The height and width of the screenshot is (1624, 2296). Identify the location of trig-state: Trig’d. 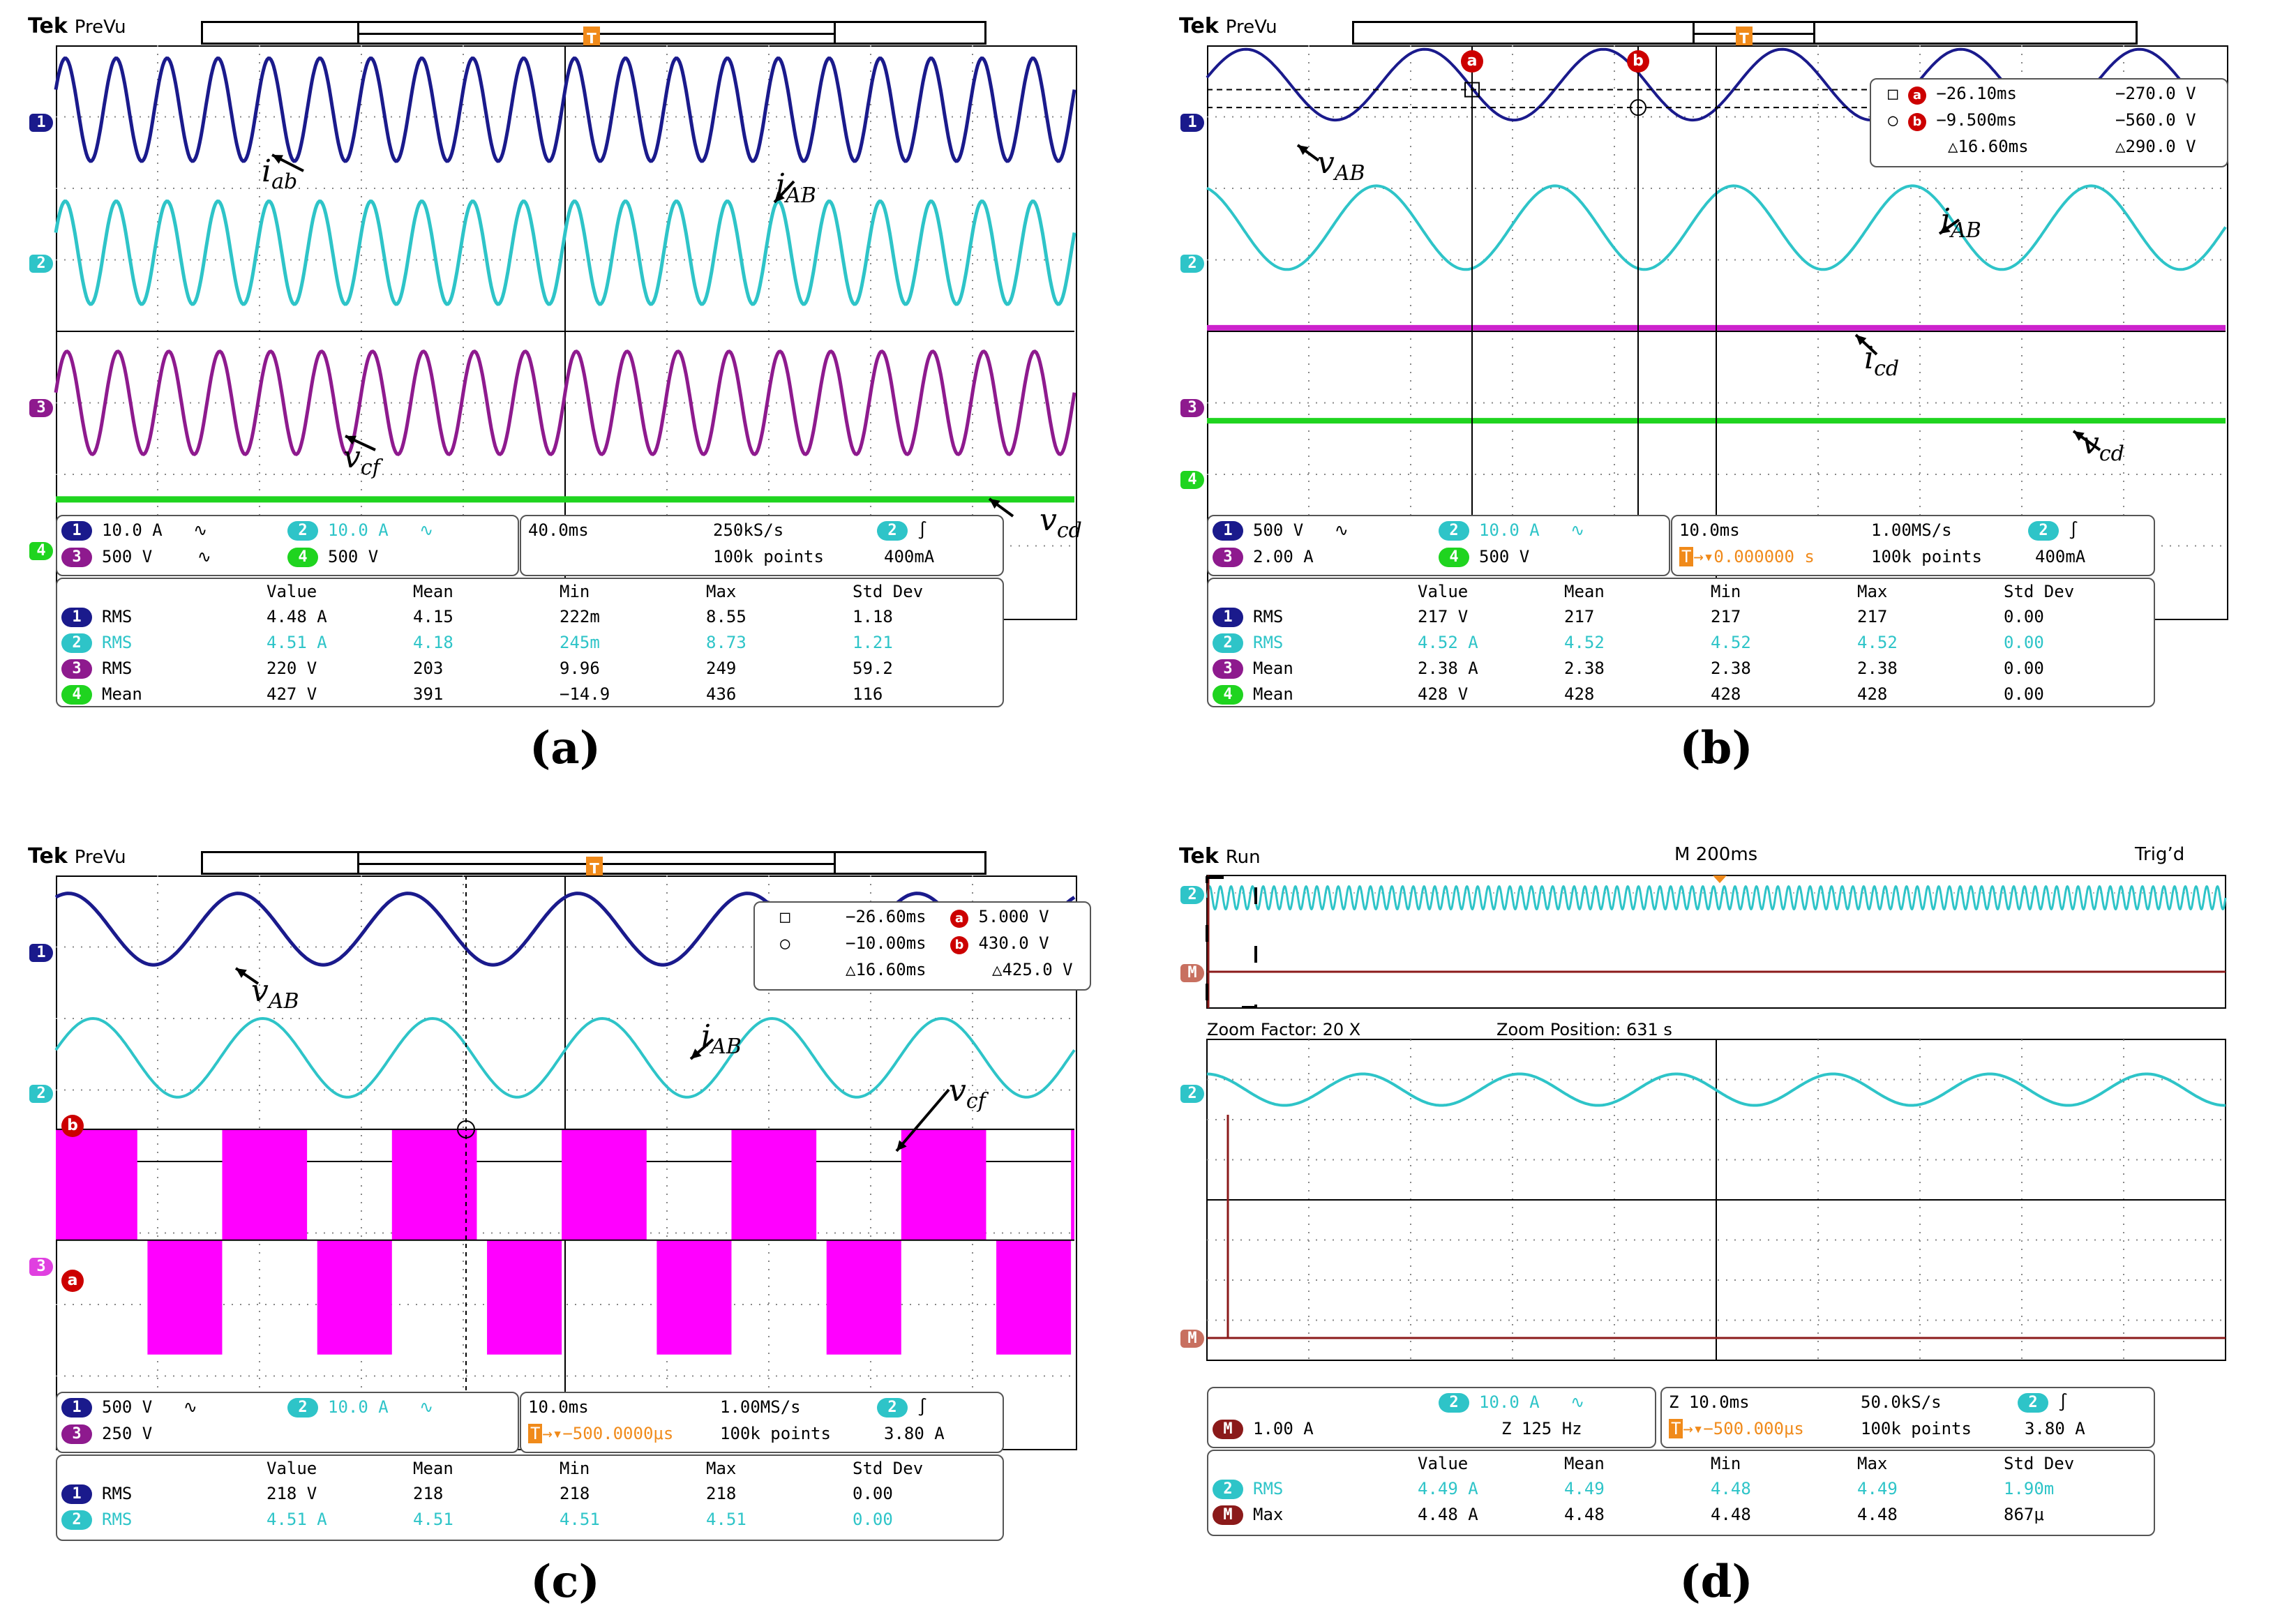
(2160, 854).